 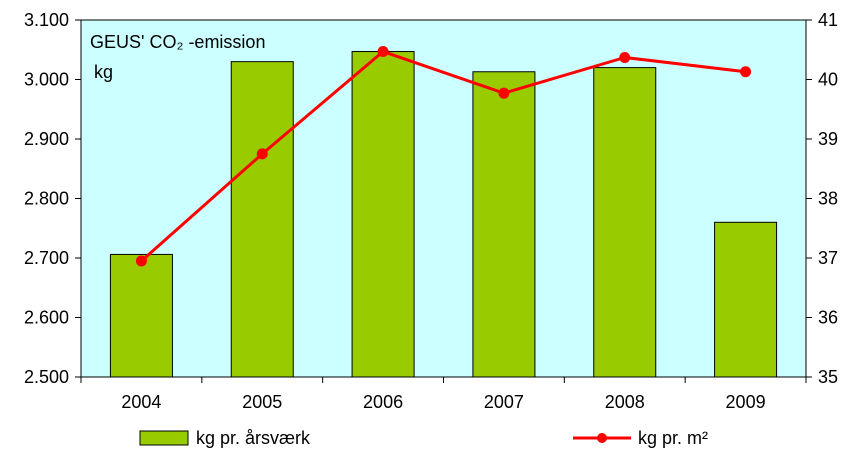 What do you see at coordinates (46, 258) in the screenshot?
I see `left-tick-label: 2.700` at bounding box center [46, 258].